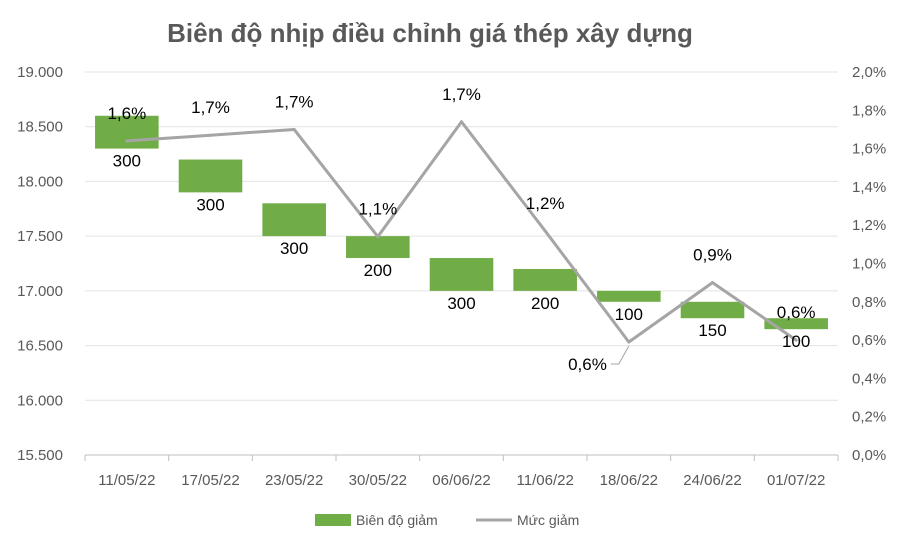 Image resolution: width=902 pixels, height=544 pixels. I want to click on x-tick-label: 23/05/22, so click(294, 480).